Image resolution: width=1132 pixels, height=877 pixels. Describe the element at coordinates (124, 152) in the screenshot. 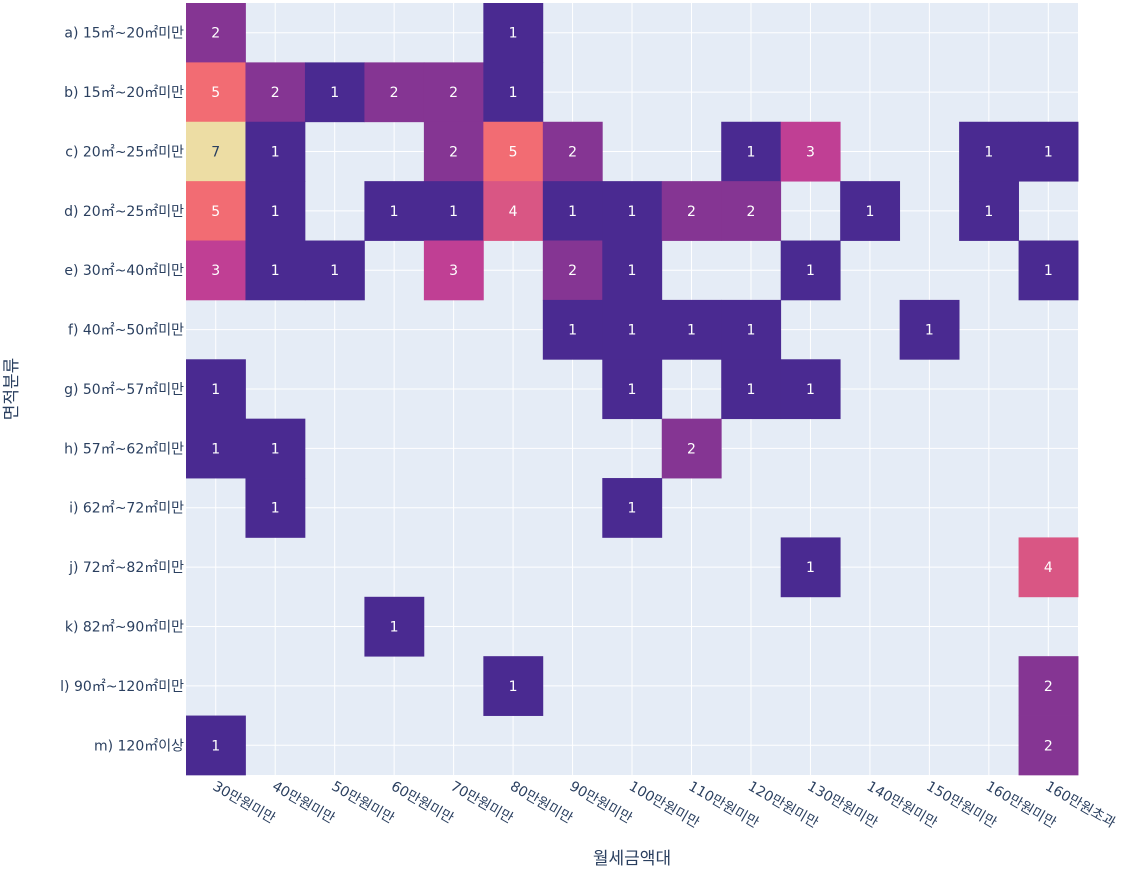

I see `y-tick-label: c) 20㎡~25㎡미만` at that location.